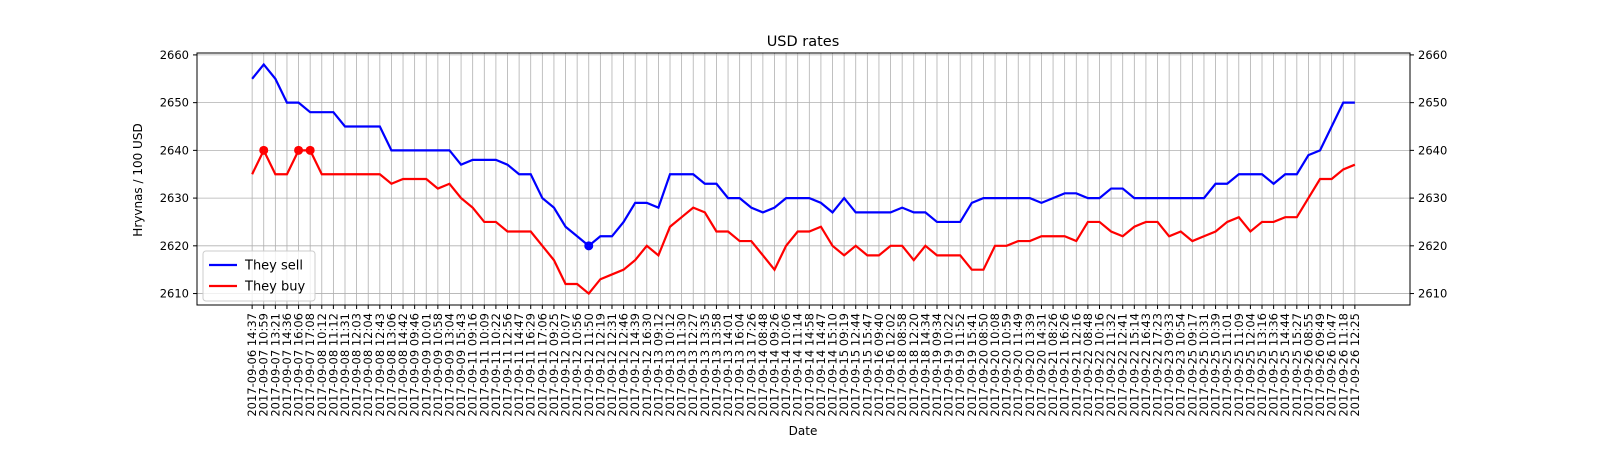  What do you see at coordinates (299, 365) in the screenshot?
I see `x-tick-label: 2017-09-07 16:06` at bounding box center [299, 365].